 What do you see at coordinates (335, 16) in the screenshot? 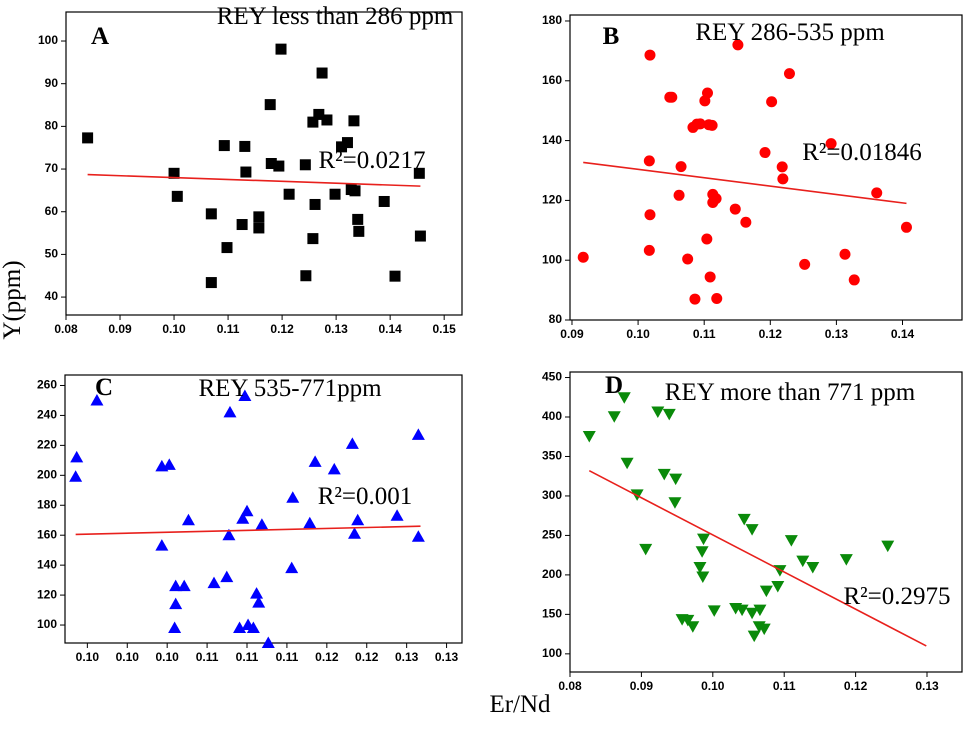
I see `panel-title: REY less than 286 ppm` at bounding box center [335, 16].